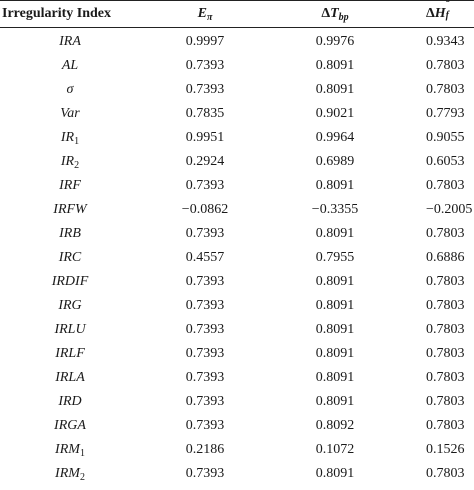 This screenshot has height=490, width=474. Describe the element at coordinates (237, 378) in the screenshot. I see `table-row: IRLA 0.7393 0.8091 0.7803` at that location.